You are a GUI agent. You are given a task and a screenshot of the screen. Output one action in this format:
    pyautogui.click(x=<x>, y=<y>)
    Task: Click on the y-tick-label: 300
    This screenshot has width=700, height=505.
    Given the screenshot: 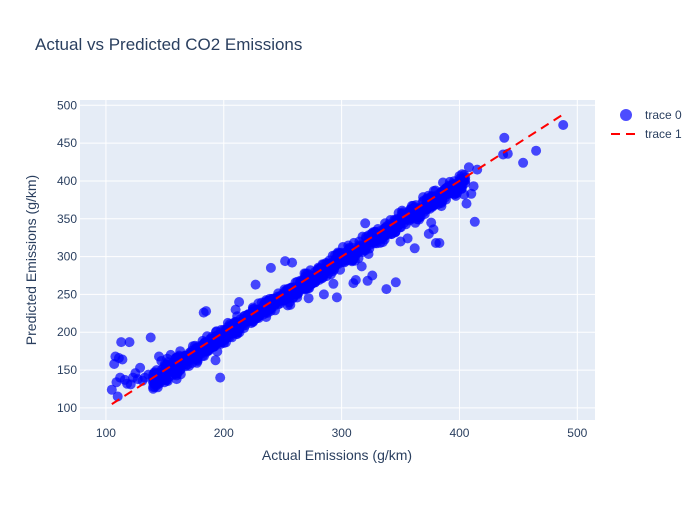 What is the action you would take?
    pyautogui.click(x=67, y=257)
    